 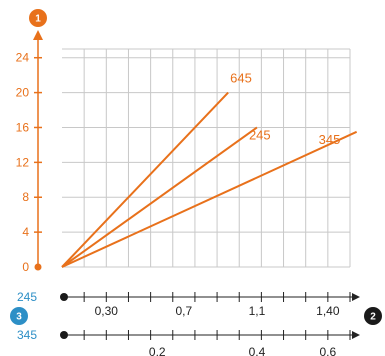 What do you see at coordinates (64, 335) in the screenshot?
I see `scale-345-start-dot` at bounding box center [64, 335].